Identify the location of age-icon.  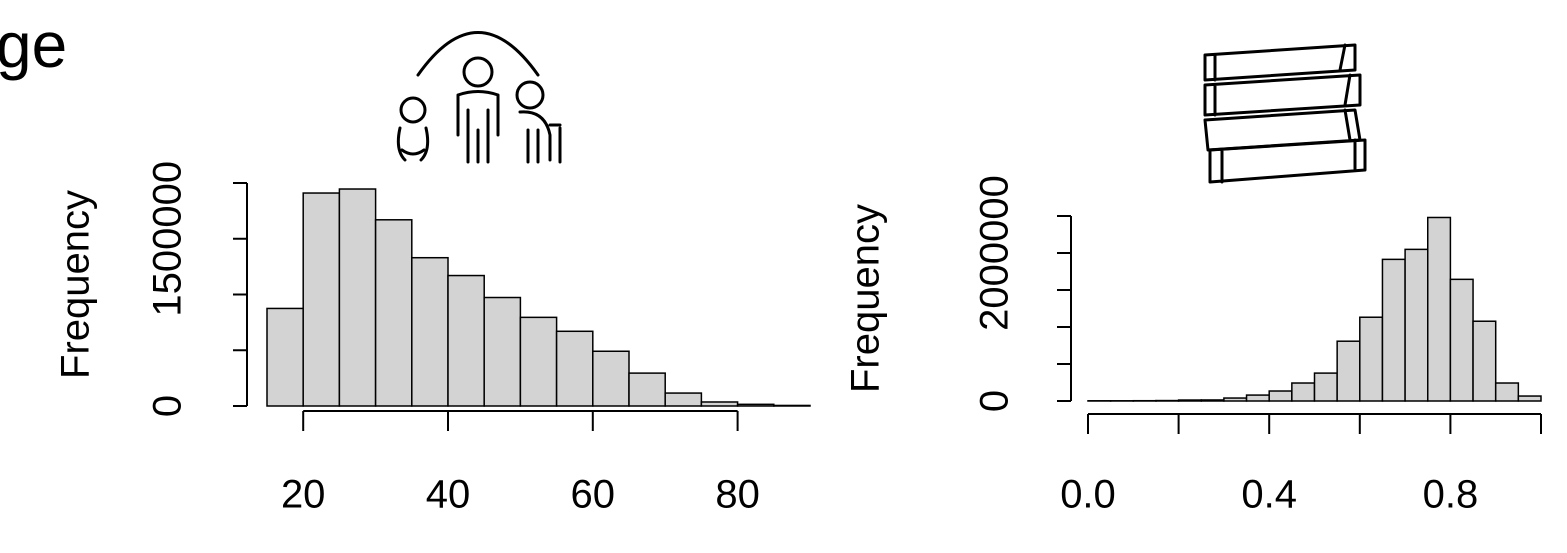
(479, 97).